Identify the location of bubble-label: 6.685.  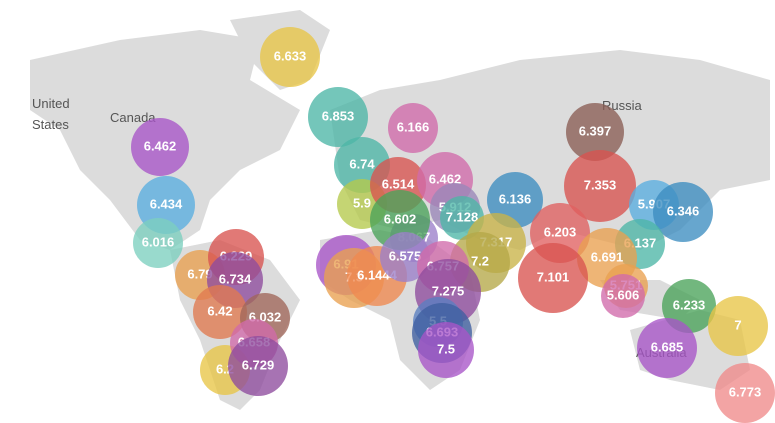
(667, 346).